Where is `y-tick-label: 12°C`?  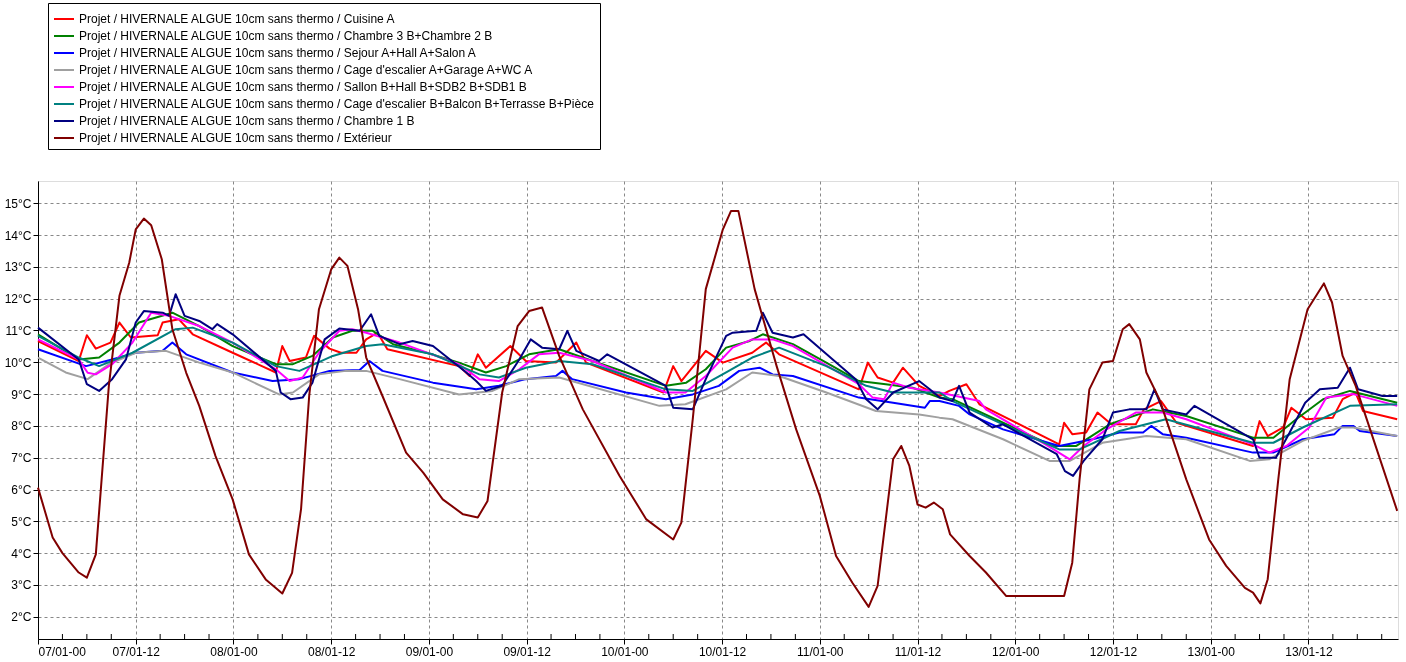
y-tick-label: 12°C is located at coordinates (18, 299).